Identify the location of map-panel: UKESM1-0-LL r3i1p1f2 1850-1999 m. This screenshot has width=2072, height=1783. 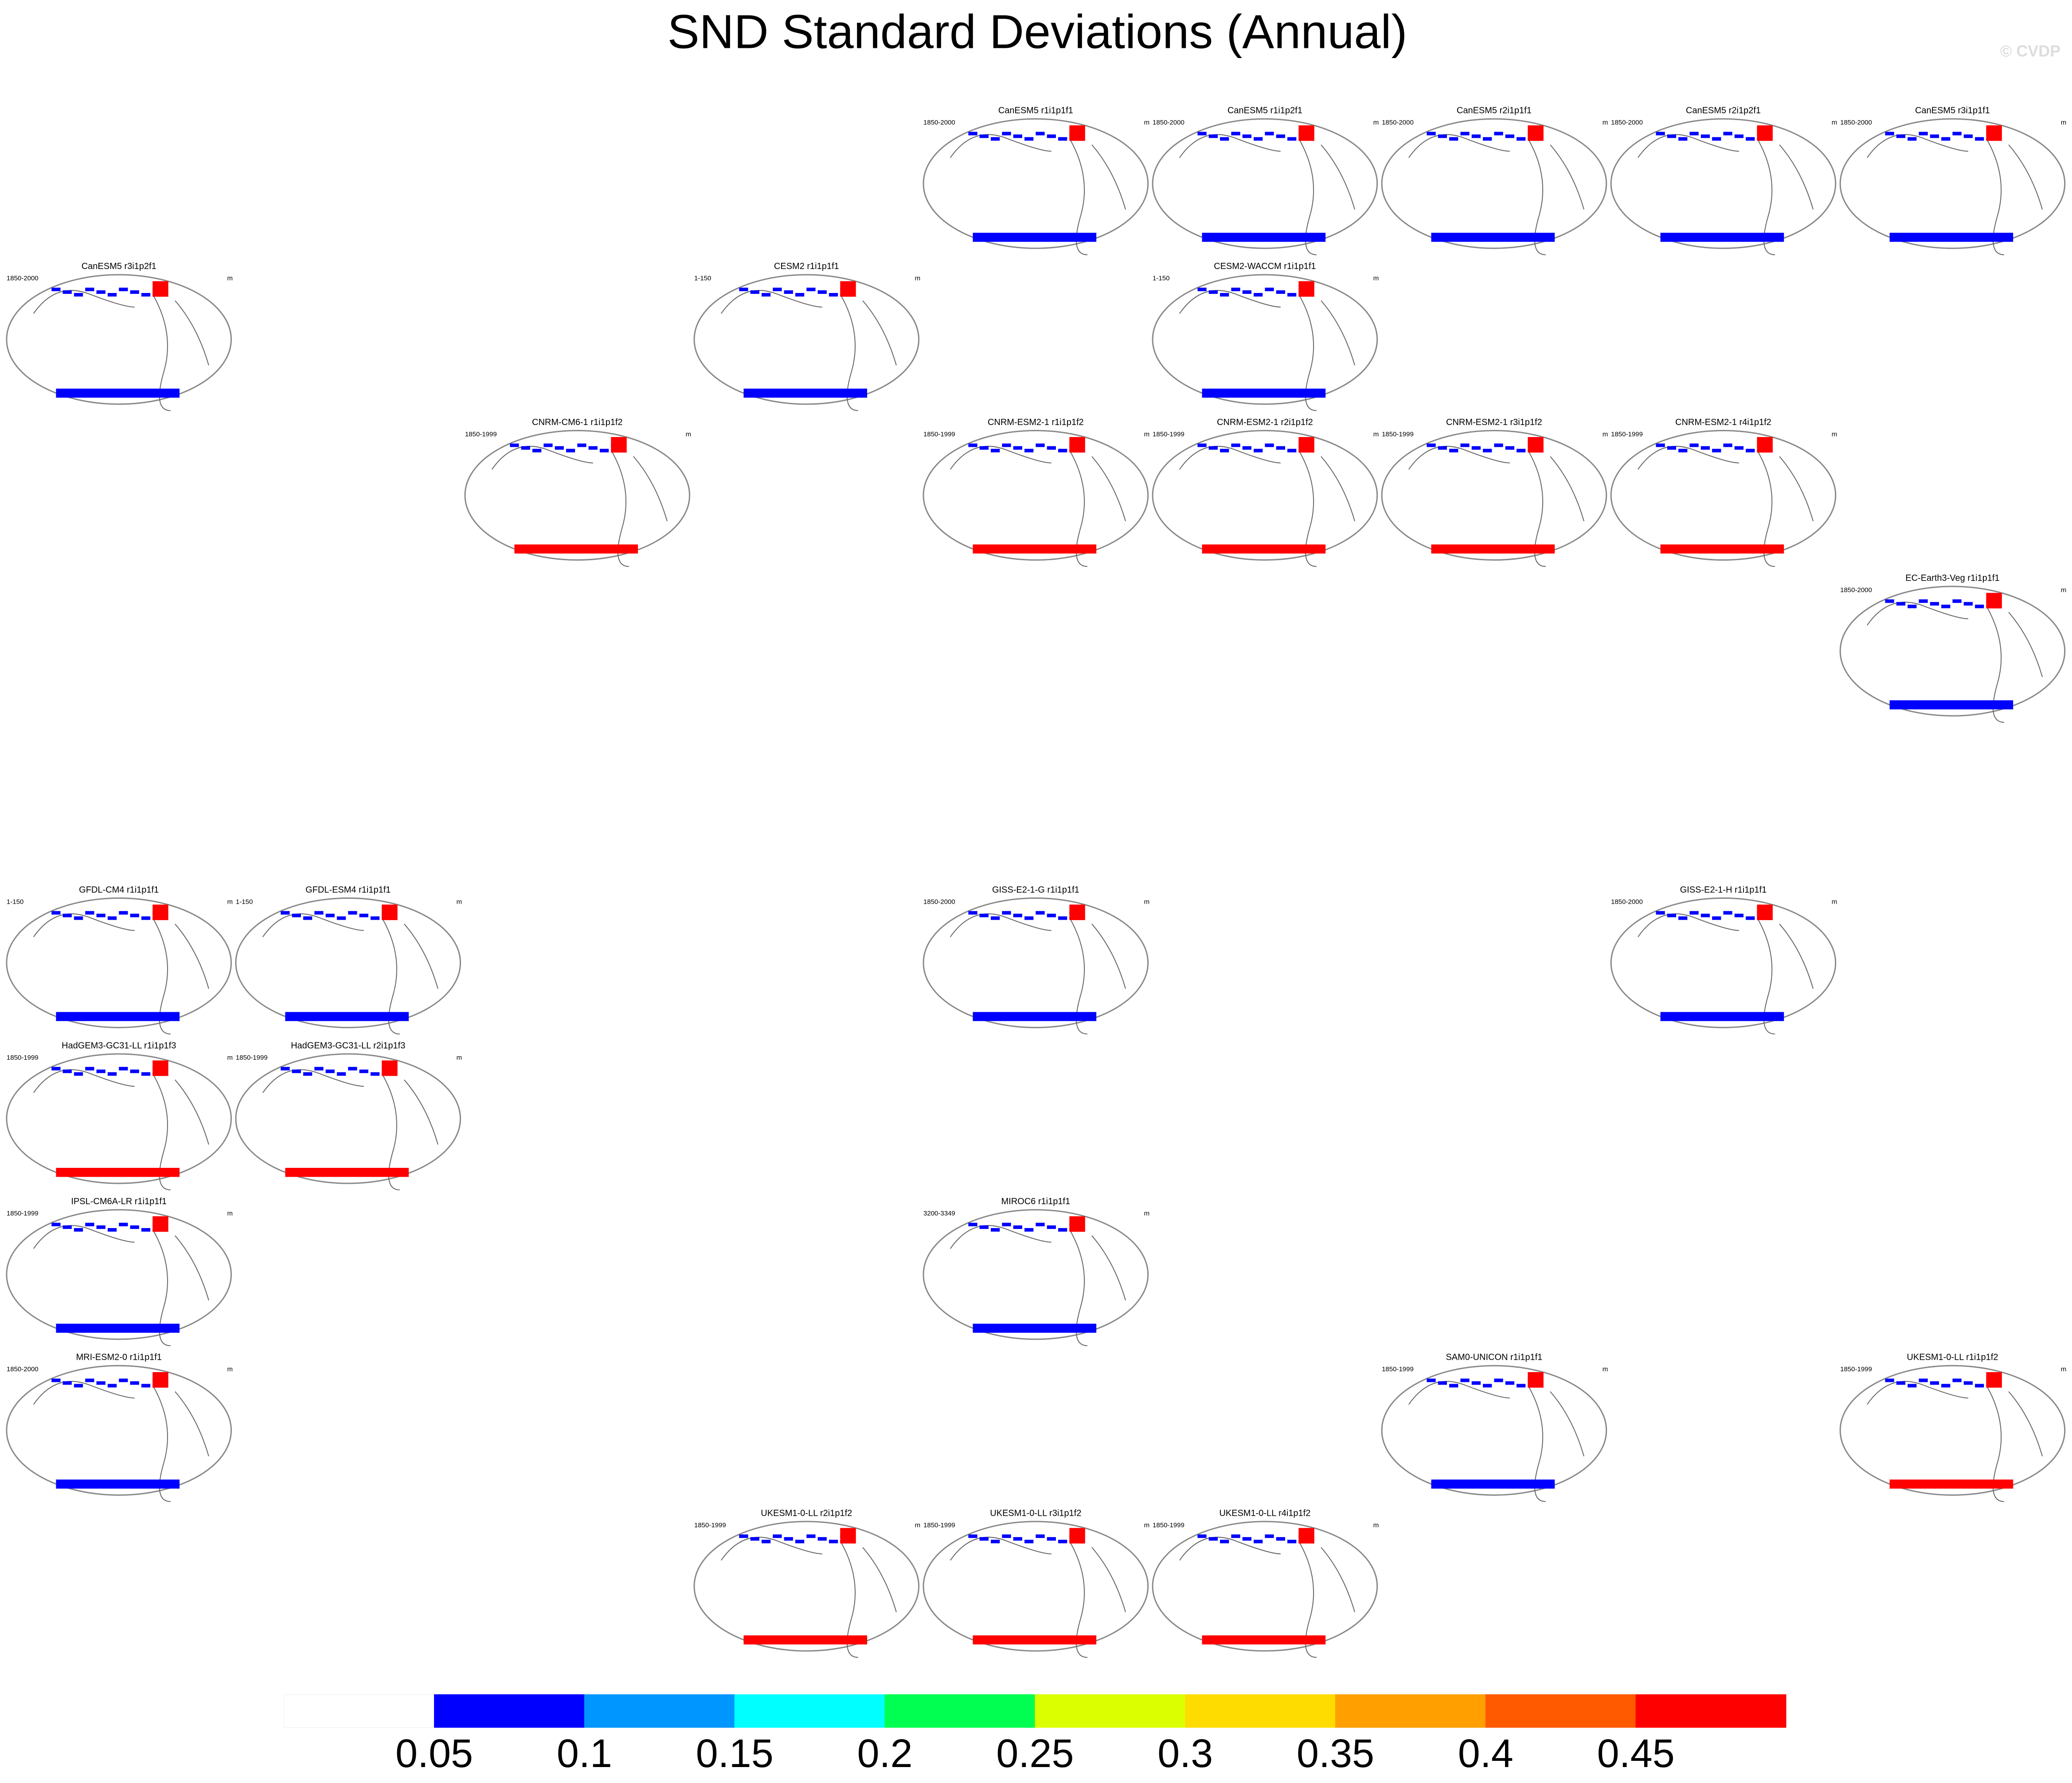
(1036, 1583).